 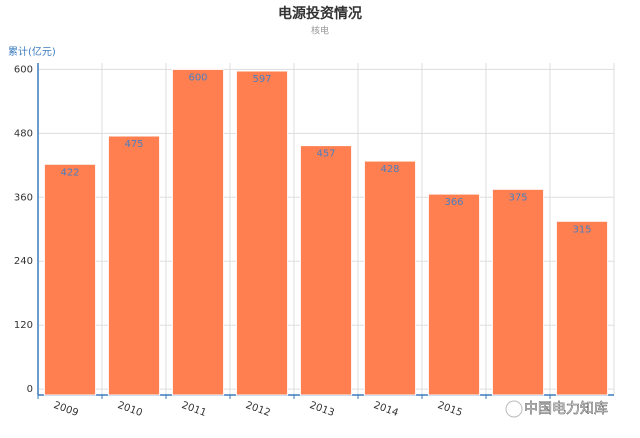 I want to click on y-tick-label: 120, so click(x=23, y=325).